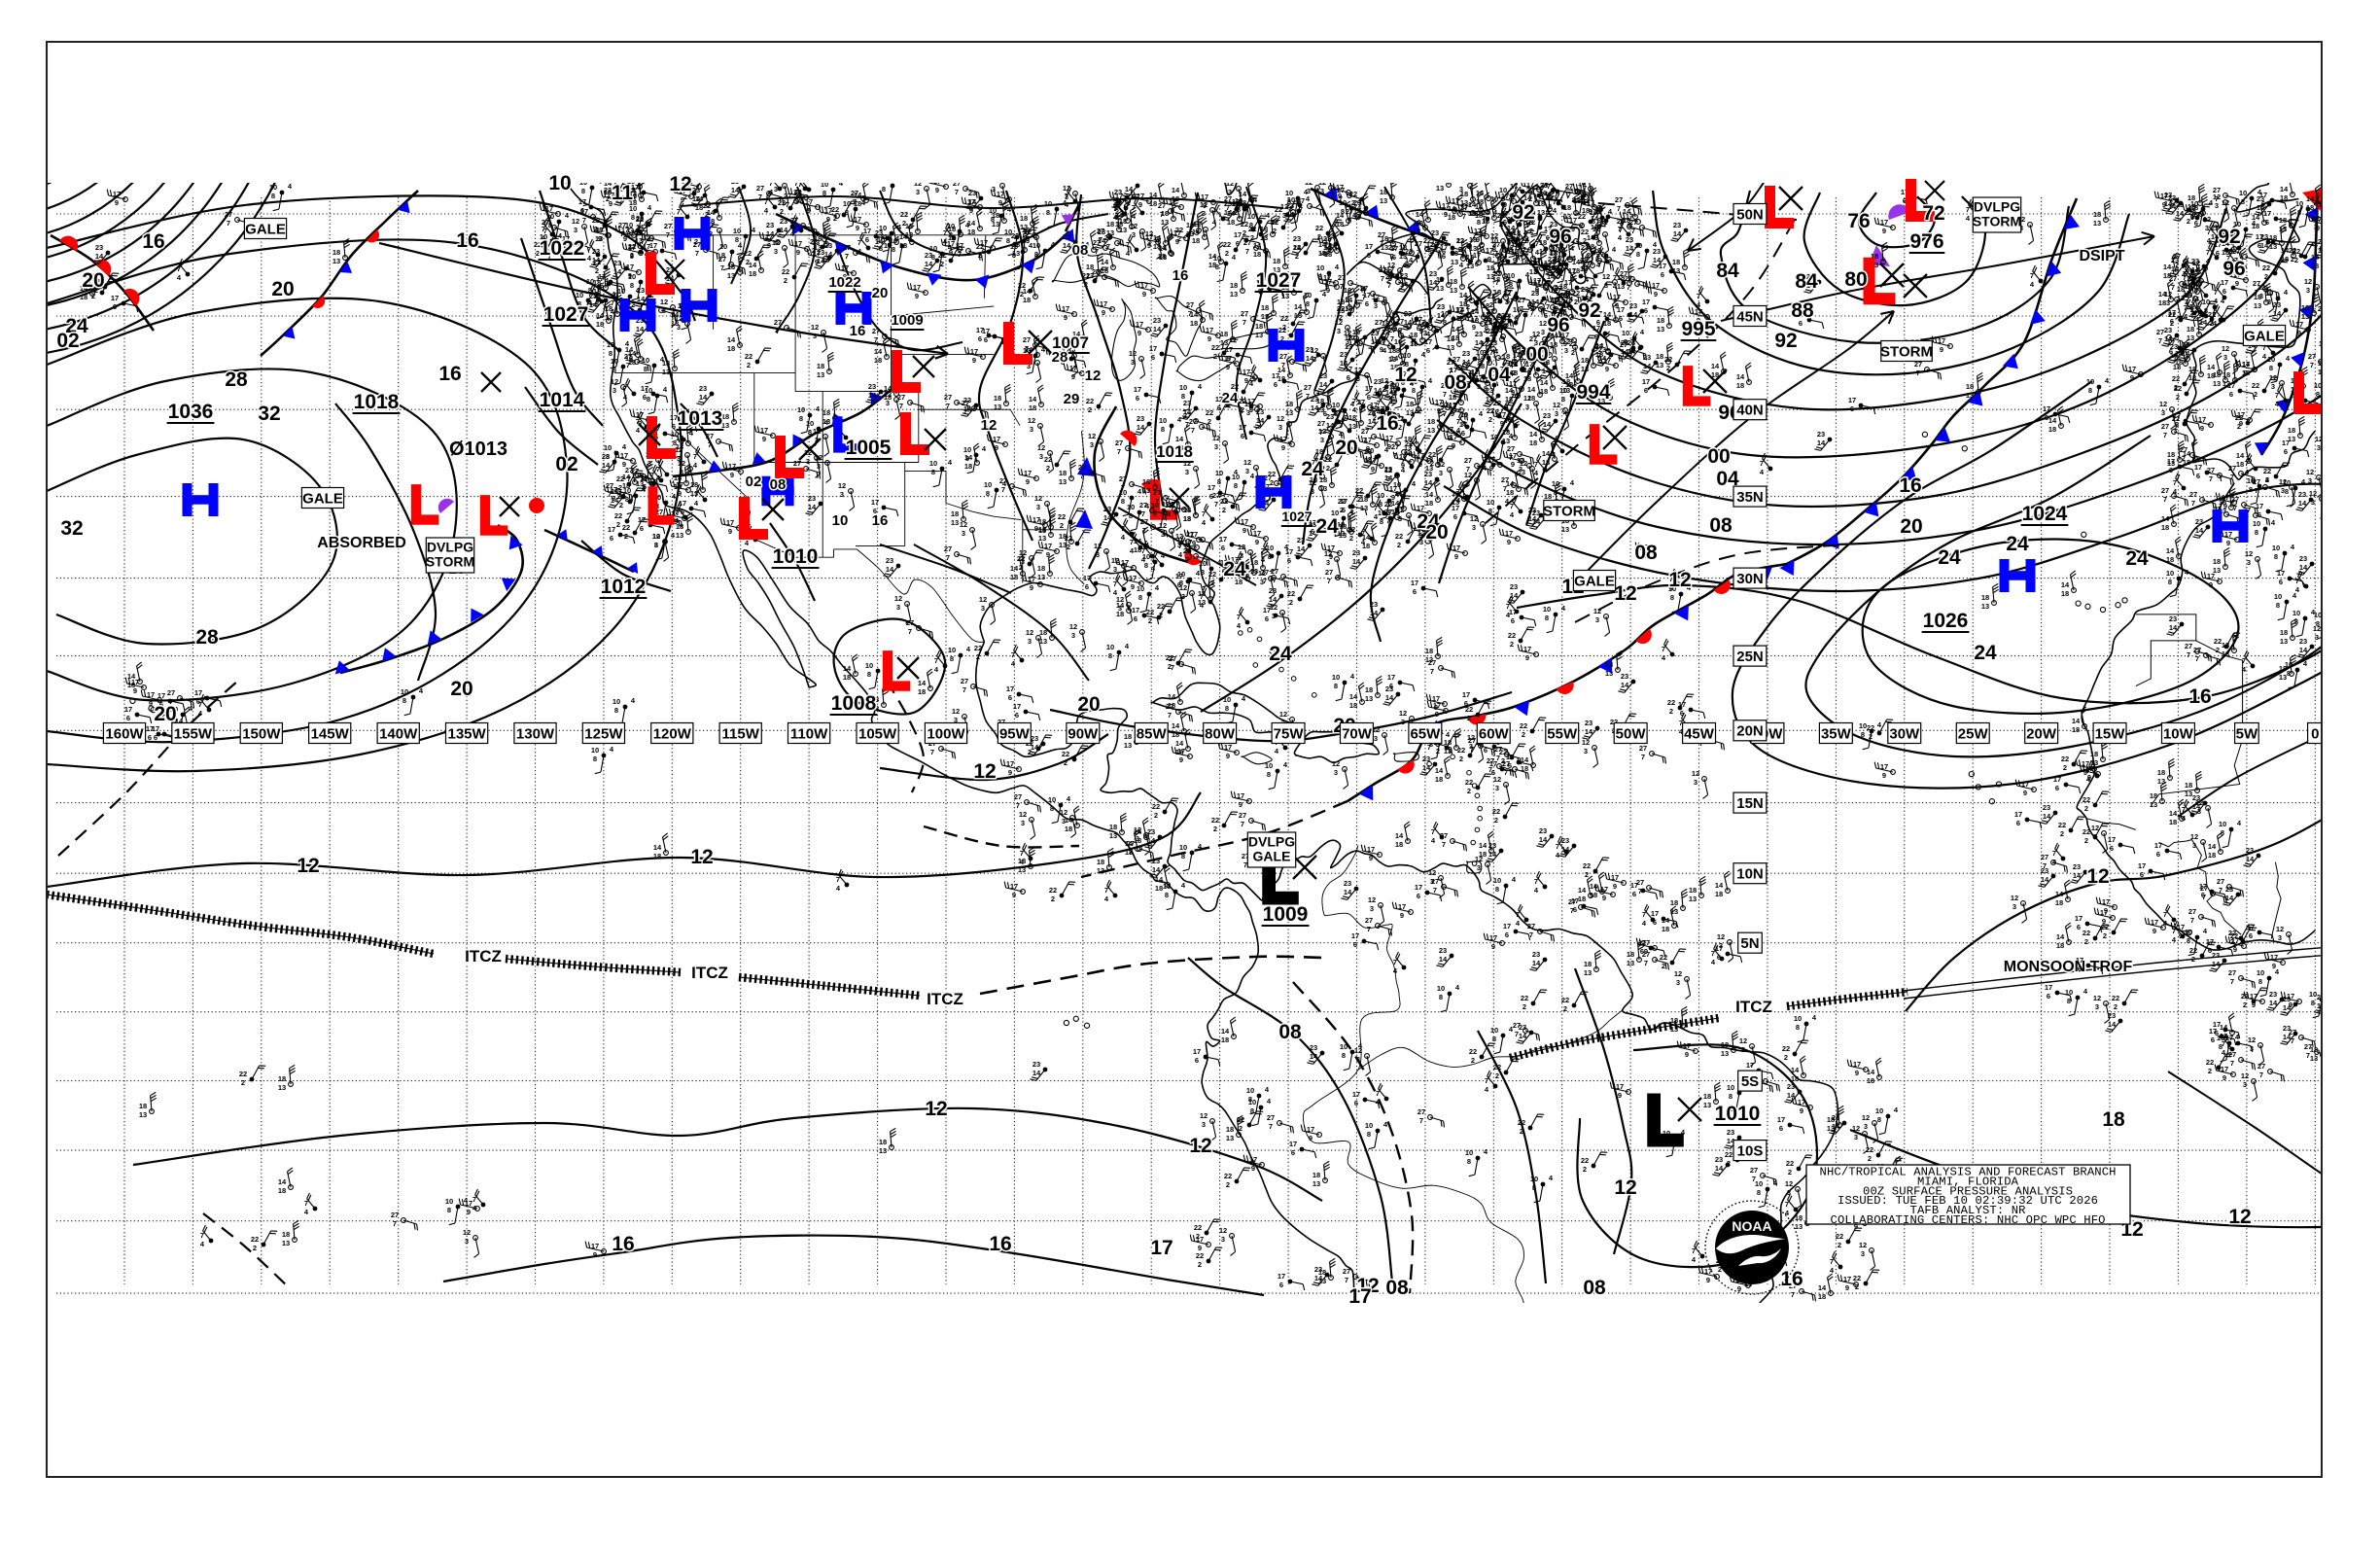 The height and width of the screenshot is (1545, 2380). What do you see at coordinates (1751, 1226) in the screenshot?
I see `svg-text: NOAA` at bounding box center [1751, 1226].